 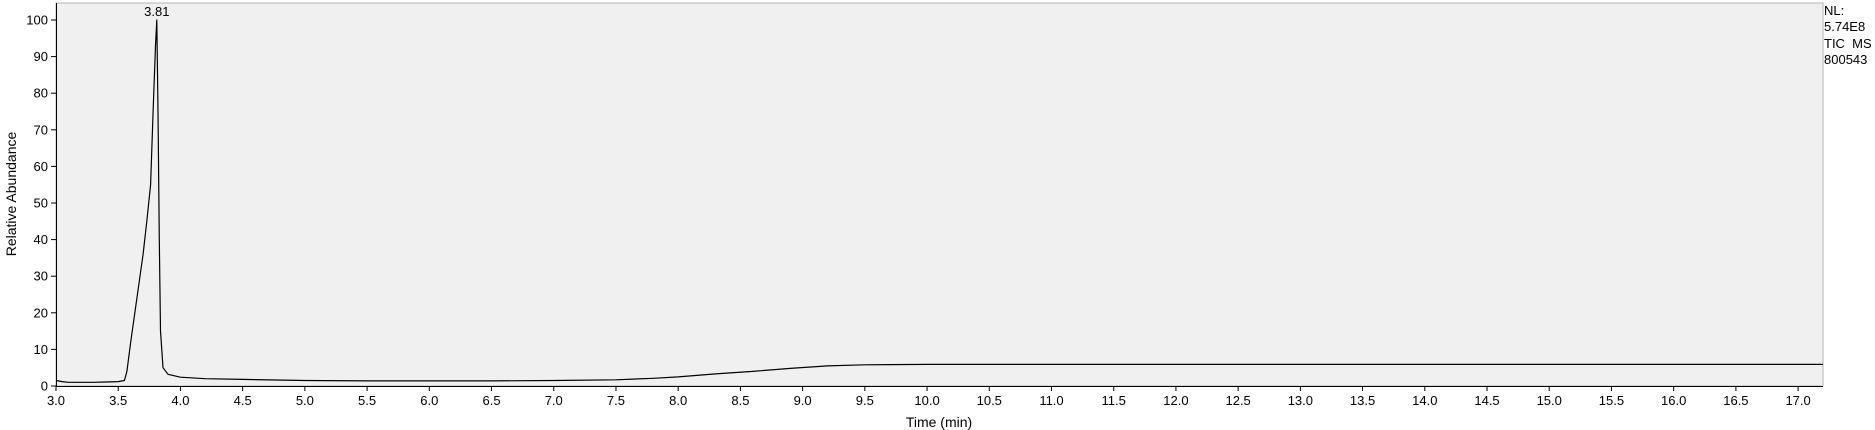 What do you see at coordinates (41, 56) in the screenshot?
I see `y-tick-label: 90` at bounding box center [41, 56].